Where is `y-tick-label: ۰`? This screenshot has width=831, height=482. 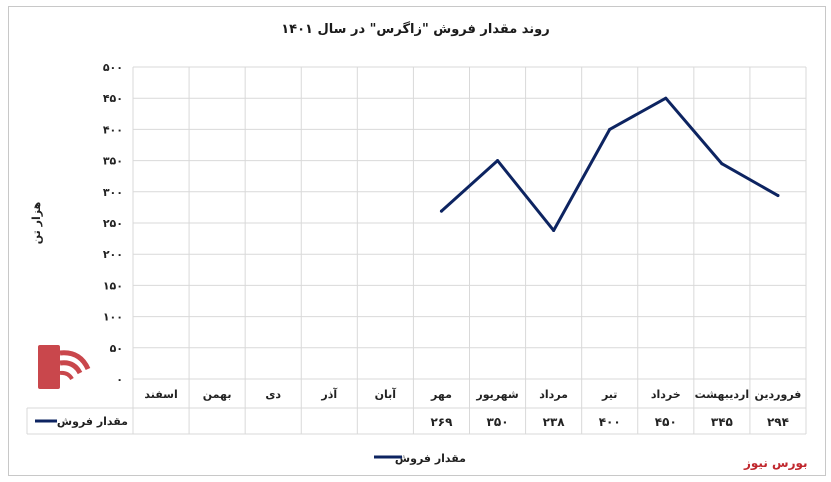
y-tick-label: ۰ is located at coordinates (119, 379).